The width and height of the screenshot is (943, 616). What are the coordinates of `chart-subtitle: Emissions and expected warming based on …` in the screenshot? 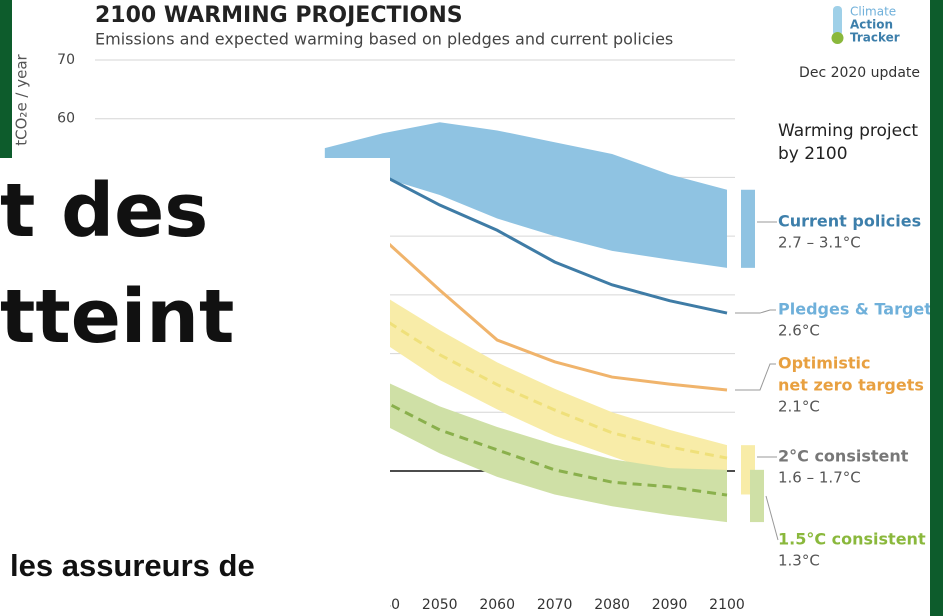 It's located at (384, 39).